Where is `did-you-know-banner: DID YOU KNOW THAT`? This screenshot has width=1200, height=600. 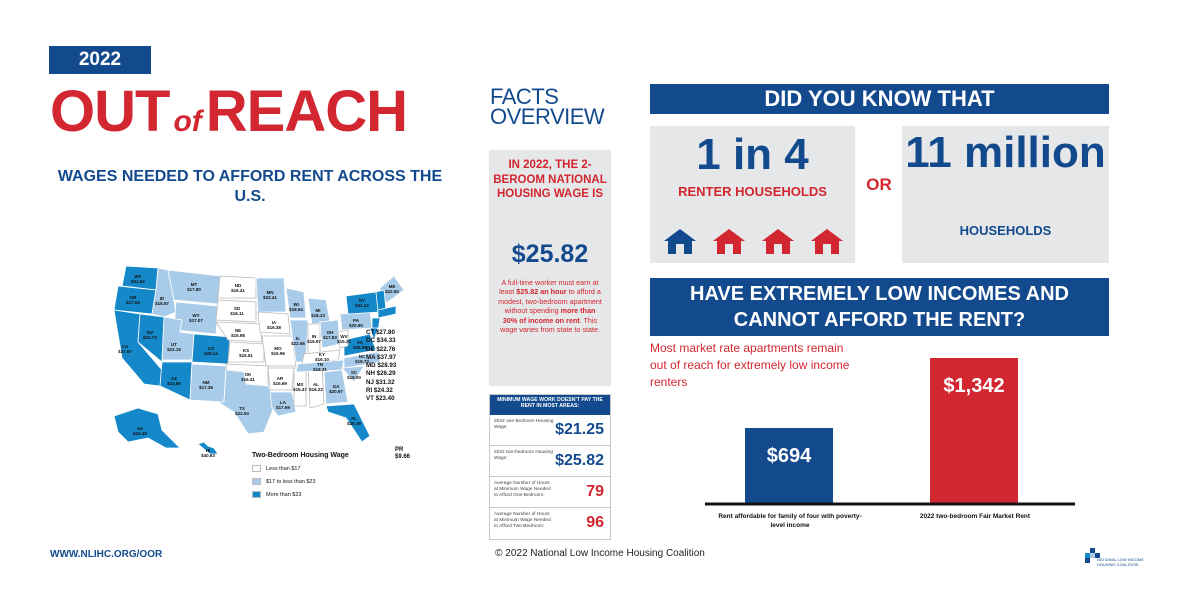 did-you-know-banner: DID YOU KNOW THAT is located at coordinates (879, 99).